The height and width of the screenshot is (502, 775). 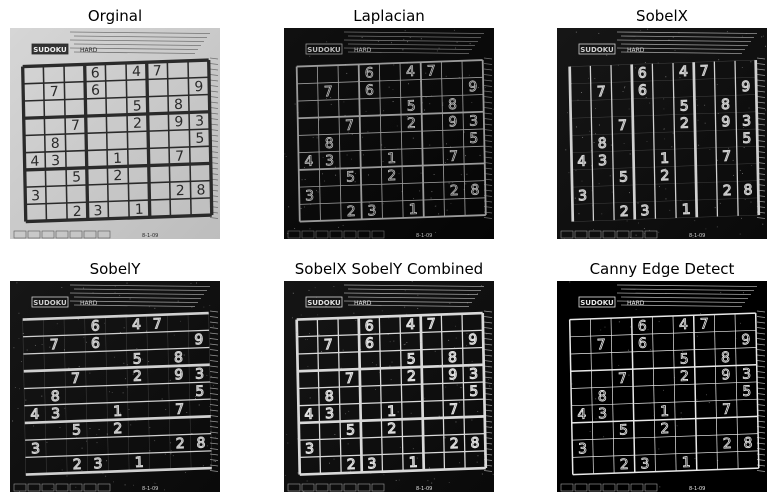 I want to click on panel-title: SobelX SobelY Combined, so click(x=389, y=269).